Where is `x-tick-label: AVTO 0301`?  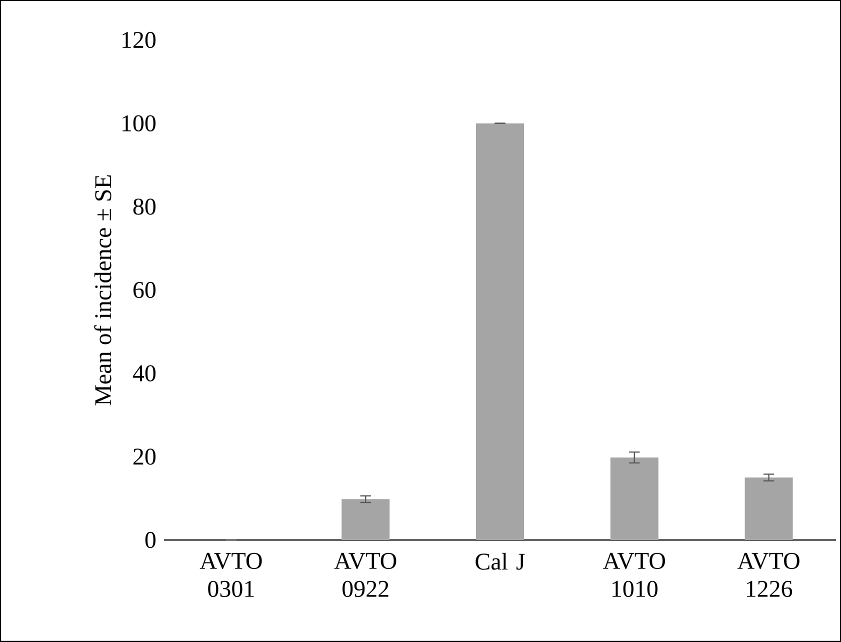
x-tick-label: AVTO 0301 is located at coordinates (231, 575).